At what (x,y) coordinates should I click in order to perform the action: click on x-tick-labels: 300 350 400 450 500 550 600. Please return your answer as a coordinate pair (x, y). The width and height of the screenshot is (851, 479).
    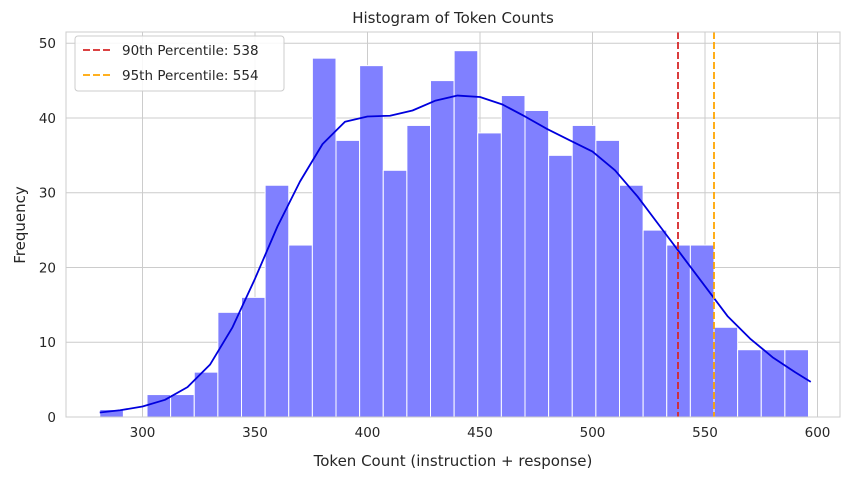
    Looking at the image, I should click on (480, 433).